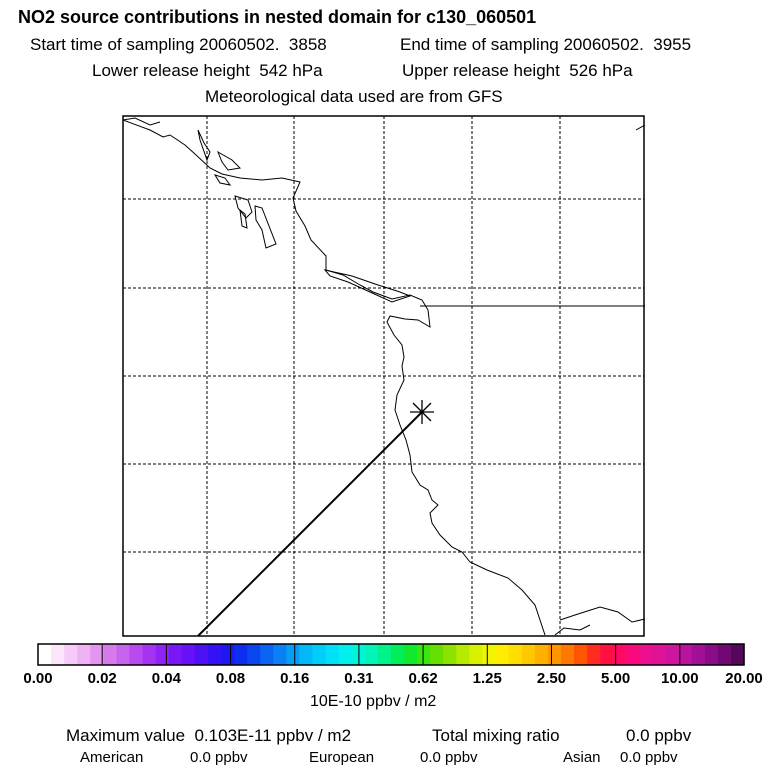 The image size is (768, 768). I want to click on region-asian-value: 0.0 ppbv, so click(649, 757).